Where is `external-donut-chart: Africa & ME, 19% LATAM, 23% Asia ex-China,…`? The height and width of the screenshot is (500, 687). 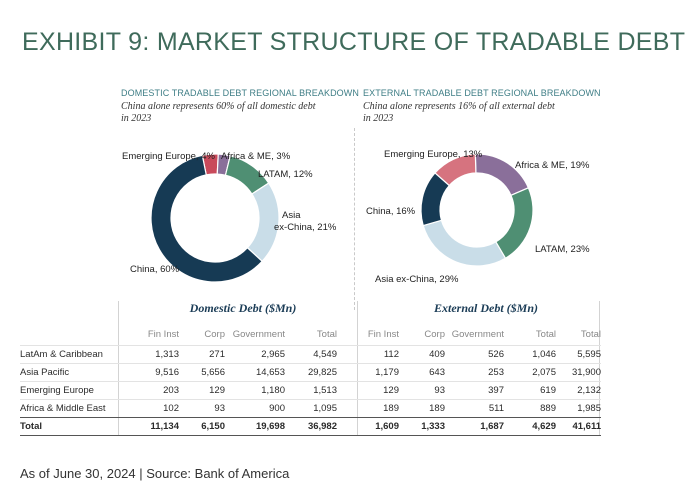
external-donut-chart: Africa & ME, 19% LATAM, 23% Asia ex-China,… is located at coordinates (478, 217).